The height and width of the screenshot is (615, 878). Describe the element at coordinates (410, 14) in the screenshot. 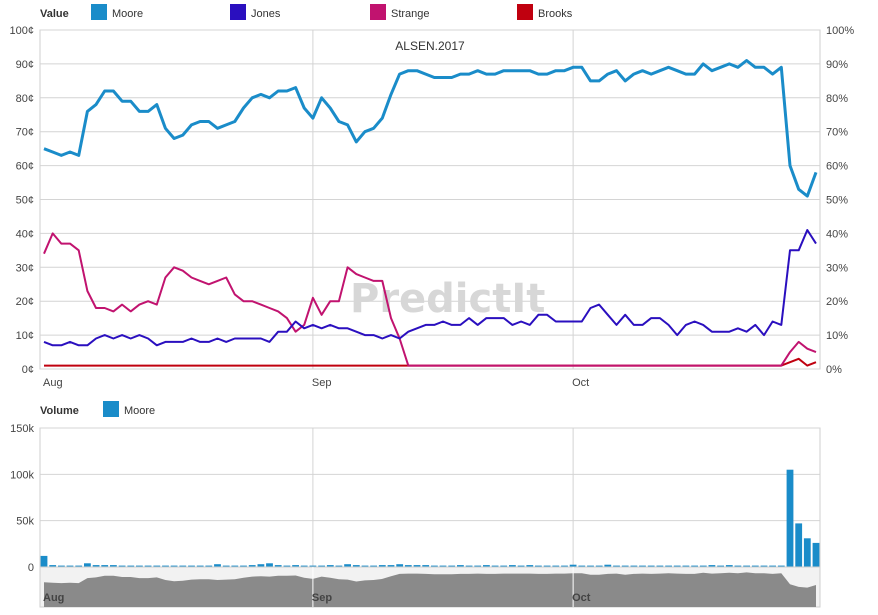

I see `legend-label-strange: Strange` at that location.